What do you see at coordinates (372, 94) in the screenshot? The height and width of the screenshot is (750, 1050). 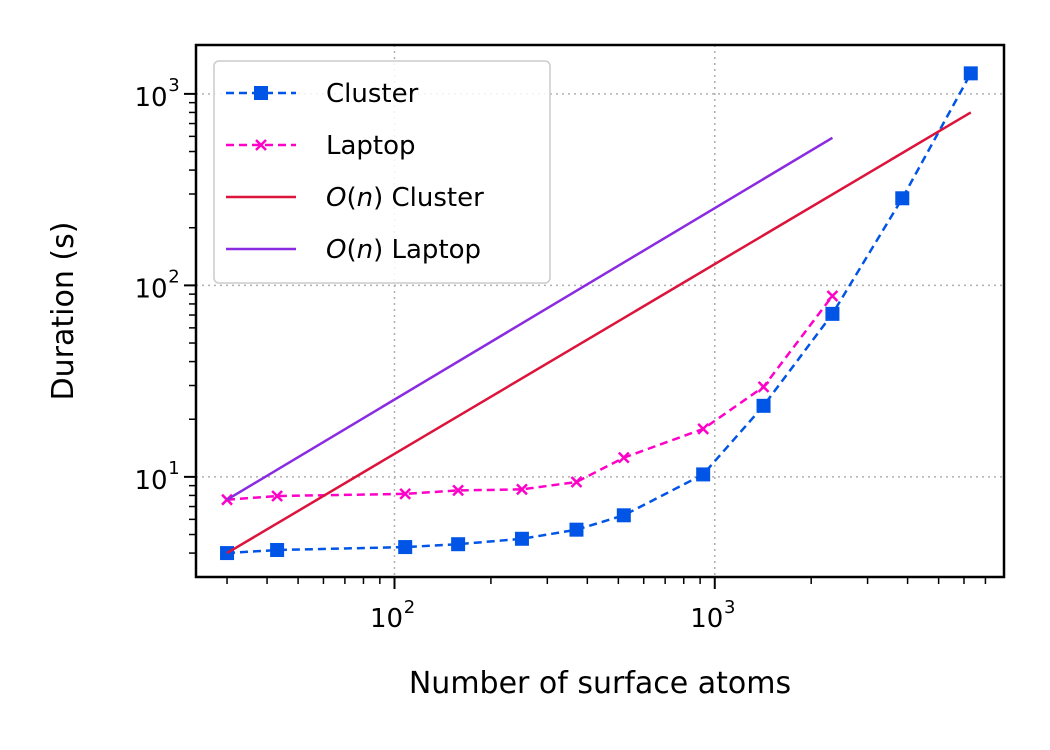 I see `legend-label: Cluster` at bounding box center [372, 94].